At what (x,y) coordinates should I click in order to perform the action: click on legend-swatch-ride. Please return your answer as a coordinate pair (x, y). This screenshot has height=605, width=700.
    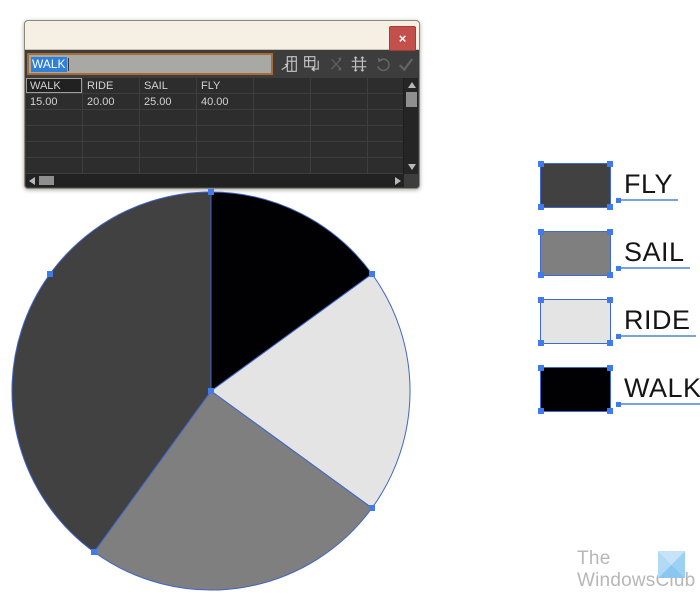
    Looking at the image, I should click on (575, 321).